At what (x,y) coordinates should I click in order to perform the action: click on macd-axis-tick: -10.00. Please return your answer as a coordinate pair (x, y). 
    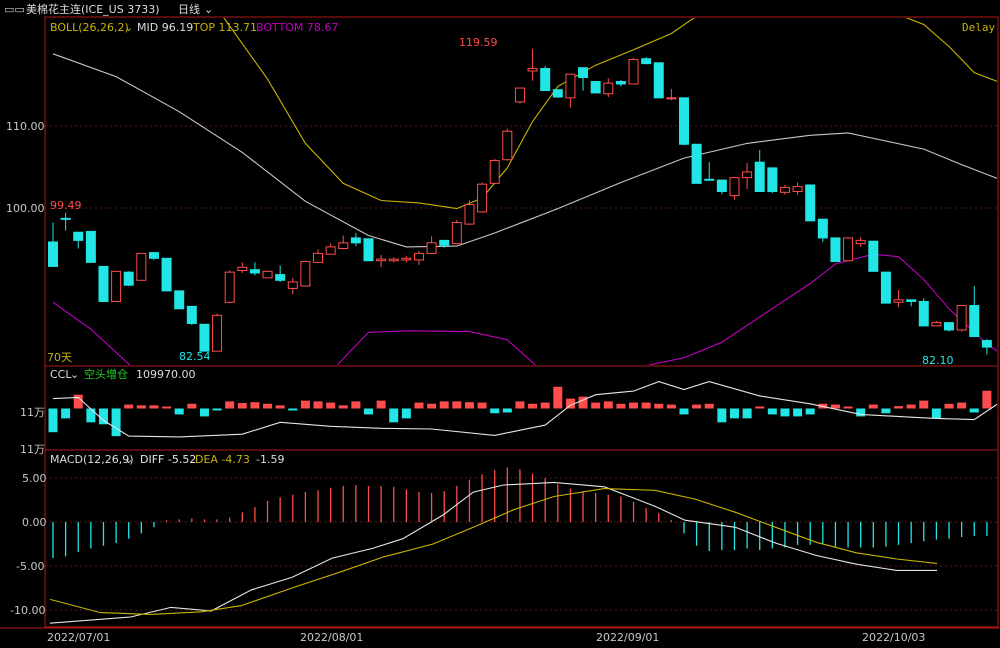
    Looking at the image, I should click on (27, 610).